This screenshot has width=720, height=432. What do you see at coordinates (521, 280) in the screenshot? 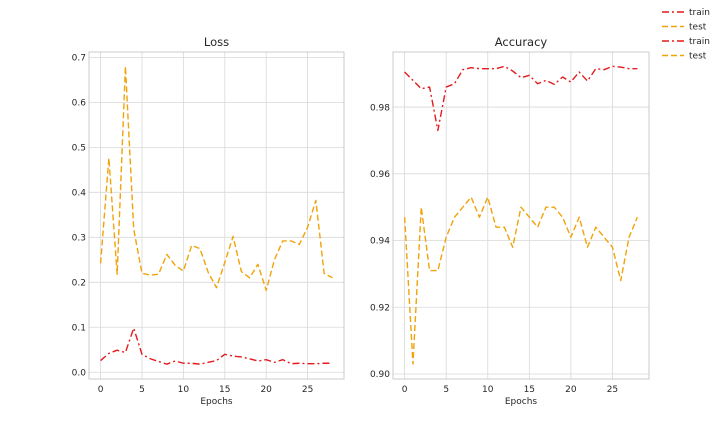
I see `accuracy-series-line-test` at bounding box center [521, 280].